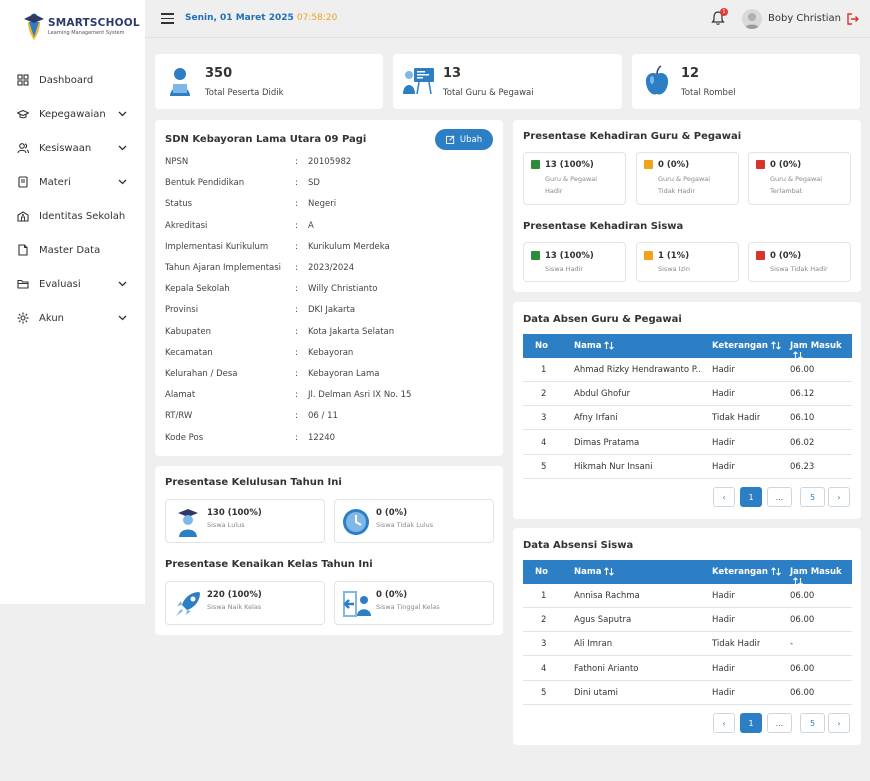  I want to click on edit-icon, so click(450, 139).